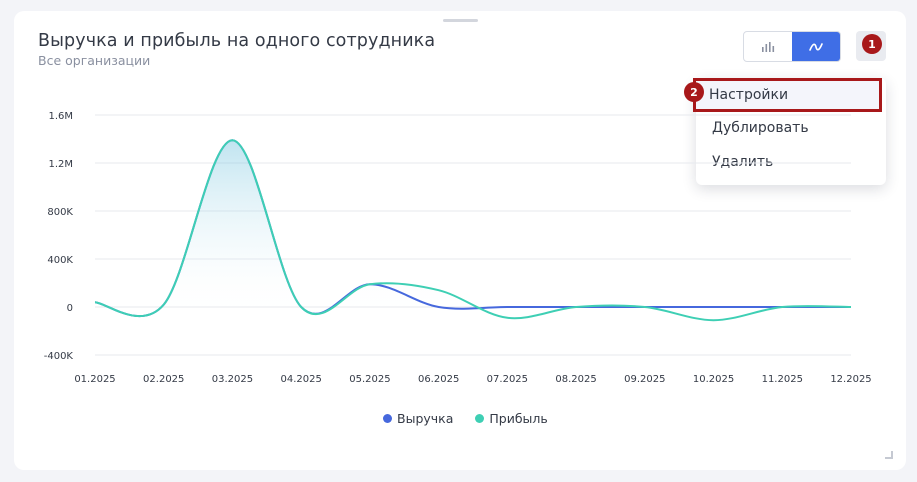 The width and height of the screenshot is (917, 482). I want to click on chart-legend: Выручка Прибыль, so click(465, 418).